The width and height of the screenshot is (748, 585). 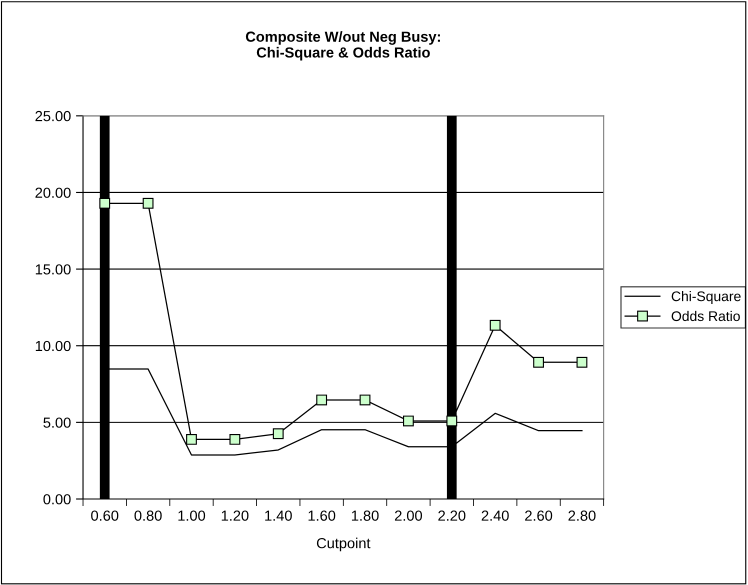 I want to click on x-tick-label: 2.40, so click(x=495, y=515).